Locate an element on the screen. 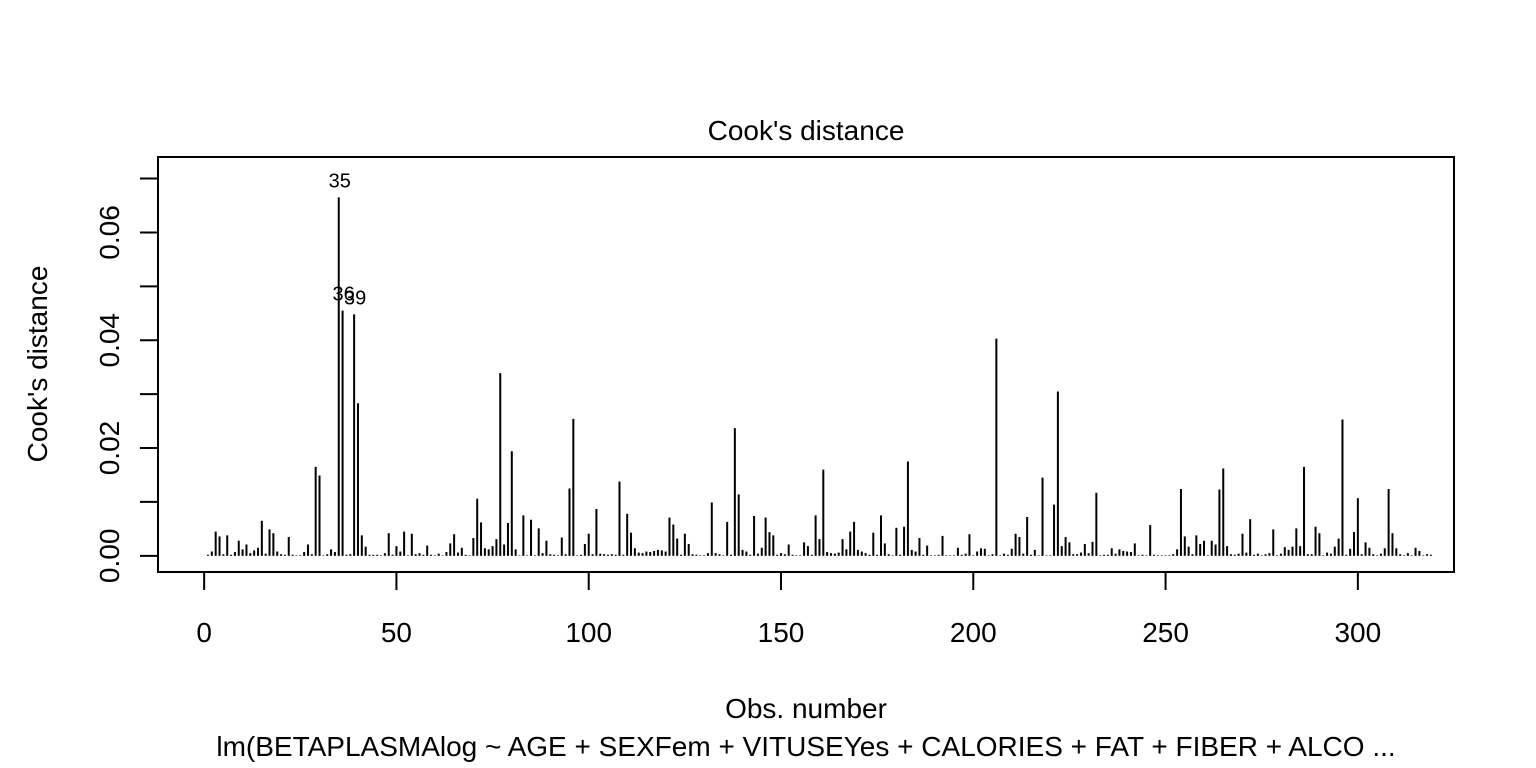  x-tick-label: 150 is located at coordinates (781, 632).